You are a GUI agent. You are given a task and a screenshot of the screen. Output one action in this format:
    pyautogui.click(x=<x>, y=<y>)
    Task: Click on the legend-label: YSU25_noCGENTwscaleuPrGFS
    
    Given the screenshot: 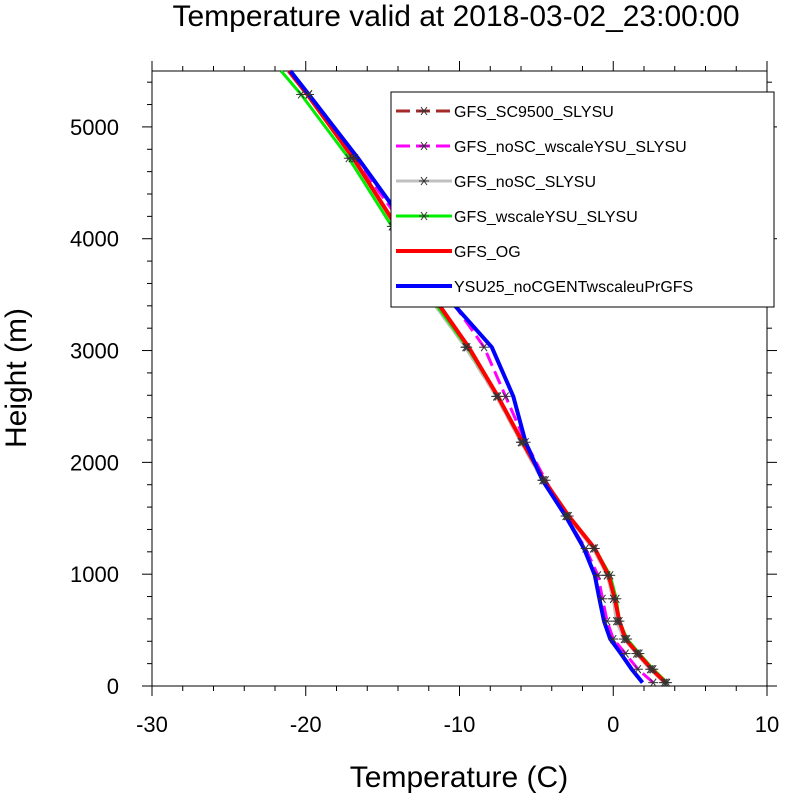 What is the action you would take?
    pyautogui.click(x=573, y=287)
    